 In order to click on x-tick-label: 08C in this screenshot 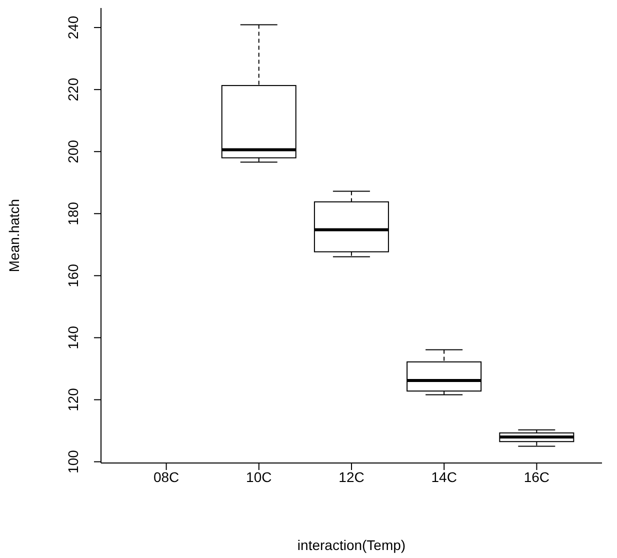, I will do `click(166, 476)`.